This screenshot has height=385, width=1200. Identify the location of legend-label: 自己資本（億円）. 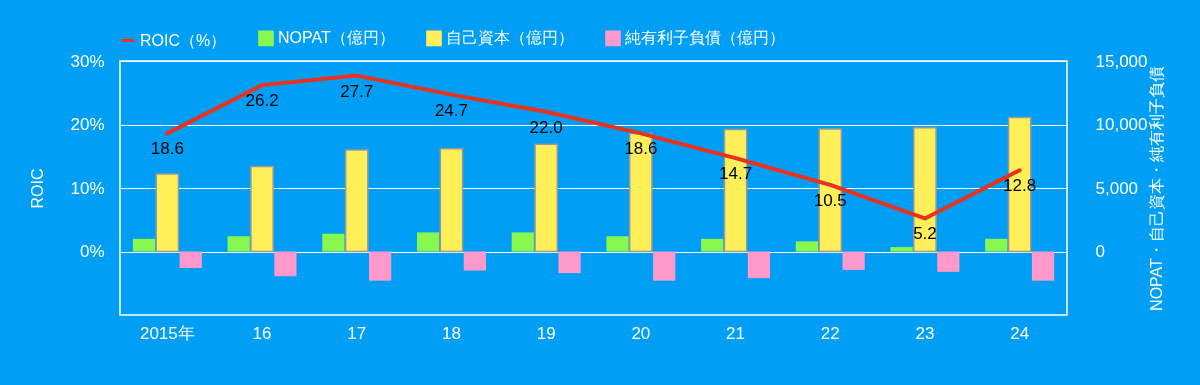
(510, 38).